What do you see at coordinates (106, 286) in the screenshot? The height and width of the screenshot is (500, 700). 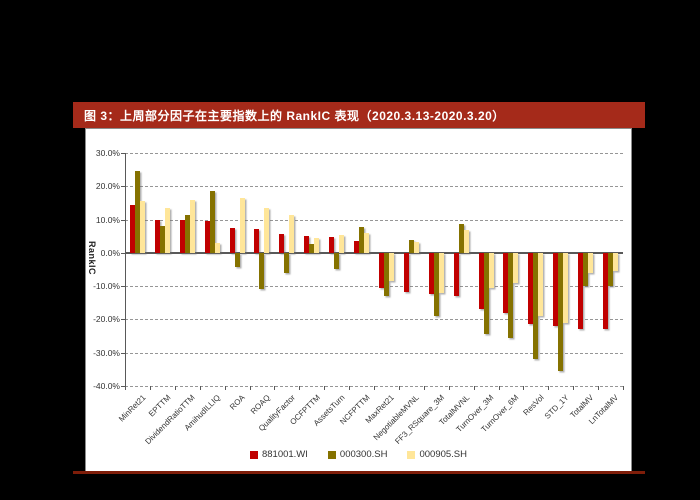 I see `y-tick-label: -10.0%` at bounding box center [106, 286].